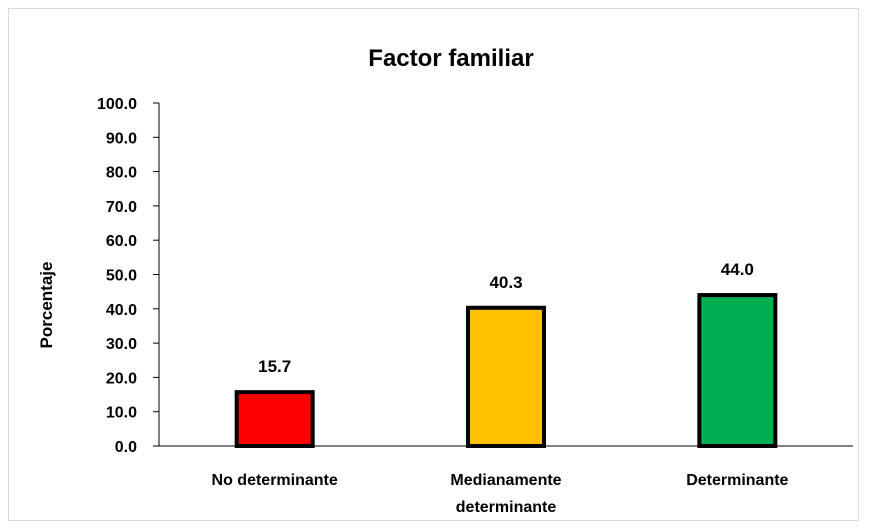 The width and height of the screenshot is (869, 528). What do you see at coordinates (506, 507) in the screenshot?
I see `x-category-label: determinante` at bounding box center [506, 507].